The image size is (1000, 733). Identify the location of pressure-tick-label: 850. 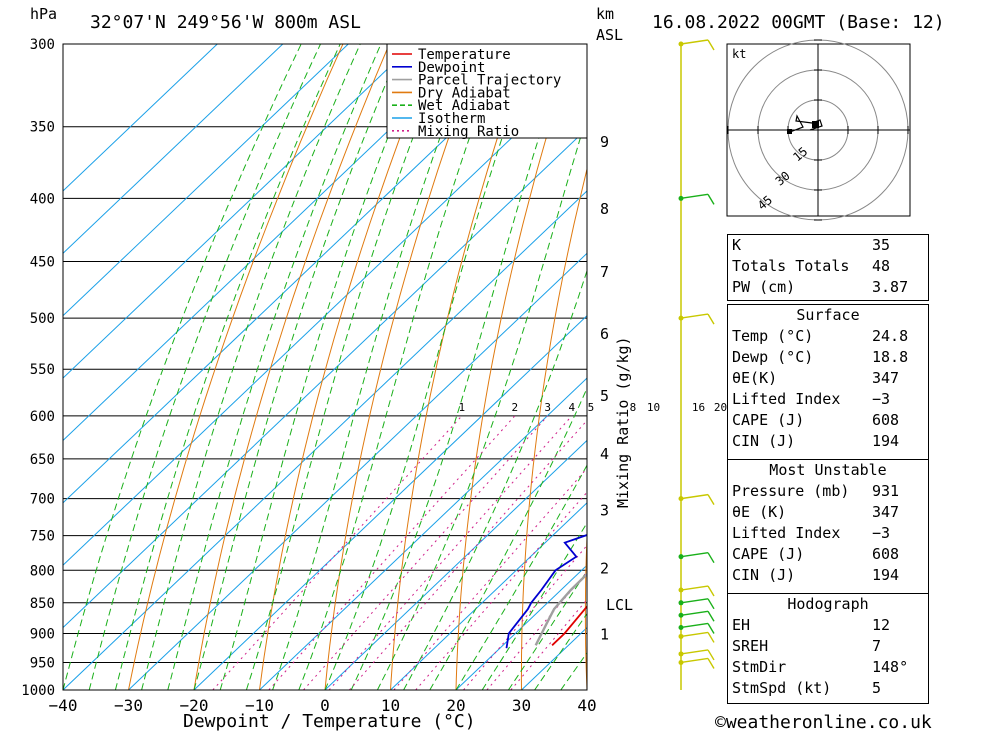
(42, 604).